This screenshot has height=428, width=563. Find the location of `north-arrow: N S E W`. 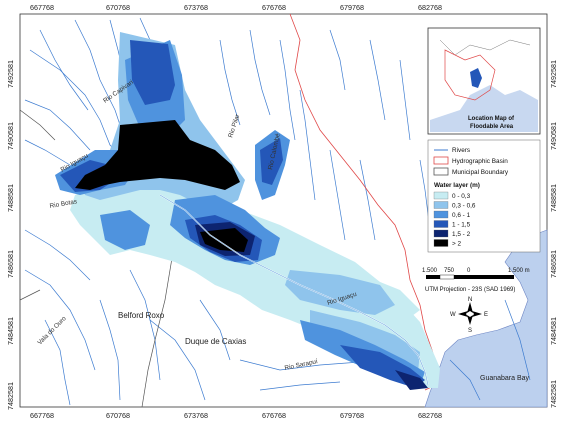

north-arrow: N S E W is located at coordinates (469, 315).